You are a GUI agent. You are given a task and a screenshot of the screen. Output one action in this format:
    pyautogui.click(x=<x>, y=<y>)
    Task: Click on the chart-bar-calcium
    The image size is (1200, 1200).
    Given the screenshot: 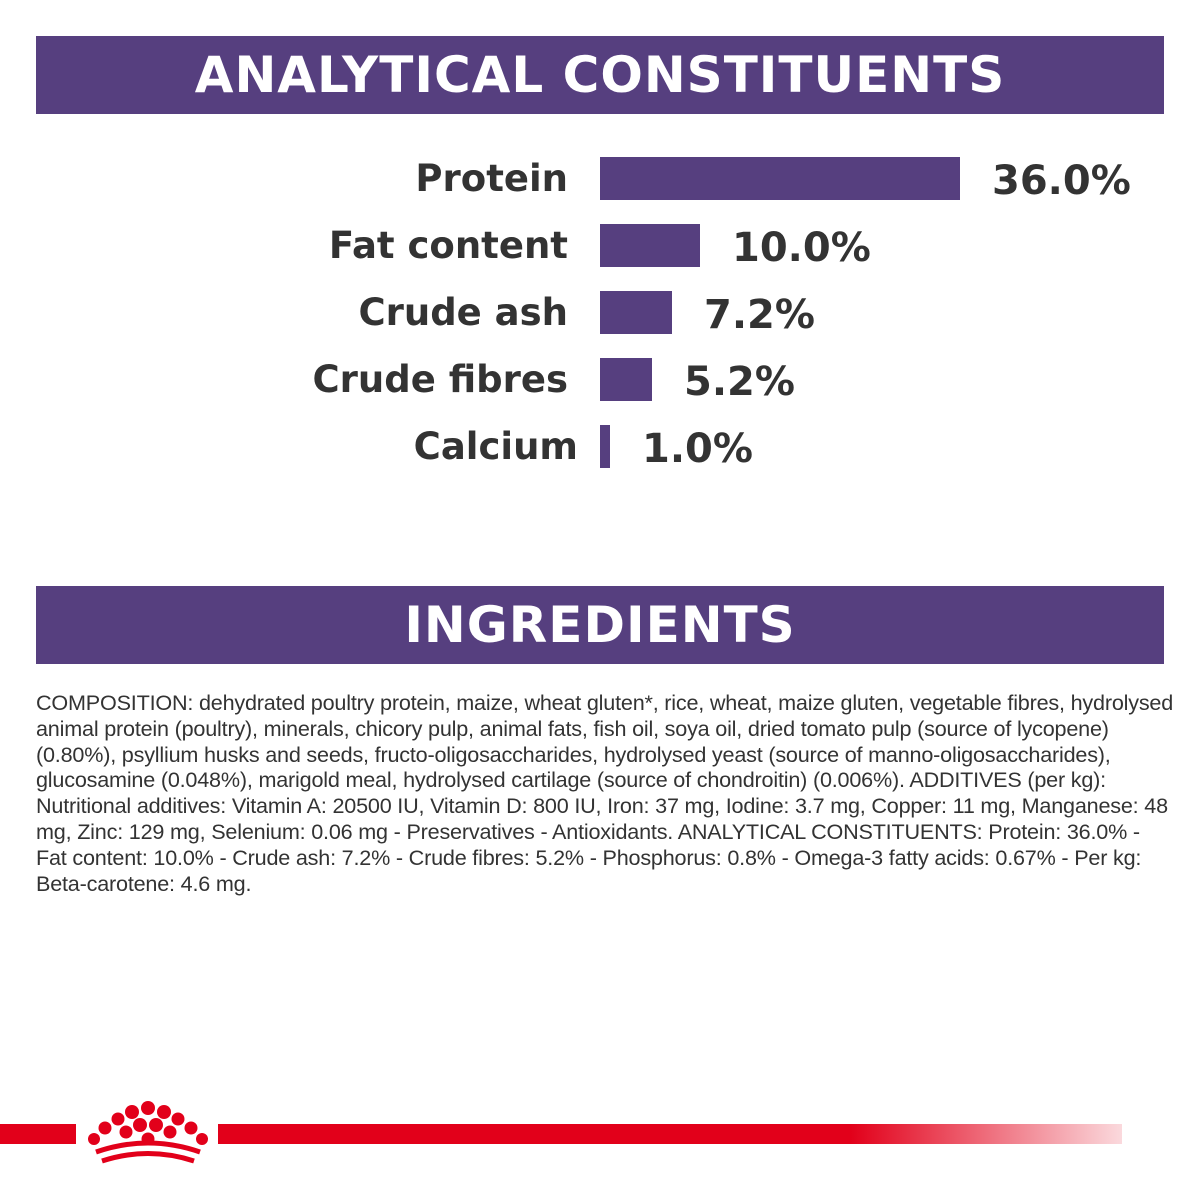 What is the action you would take?
    pyautogui.click(x=605, y=446)
    